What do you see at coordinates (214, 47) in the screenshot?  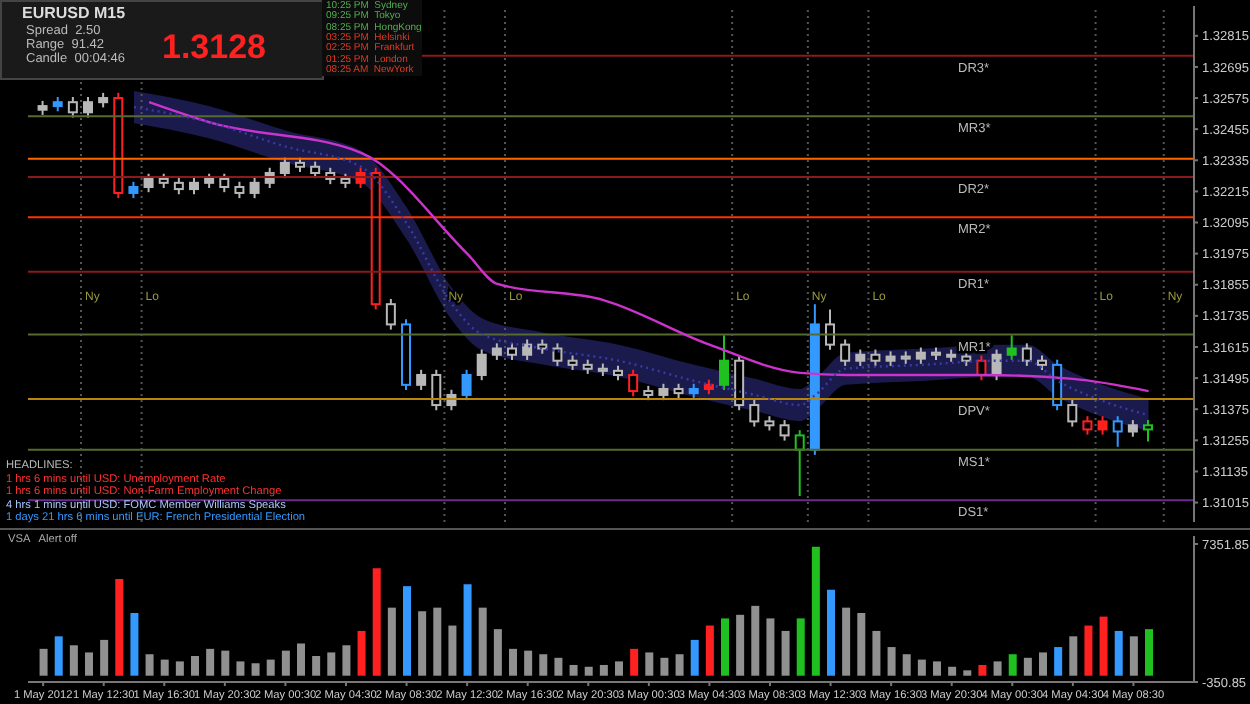 I see `annotation: 1.3128` at bounding box center [214, 47].